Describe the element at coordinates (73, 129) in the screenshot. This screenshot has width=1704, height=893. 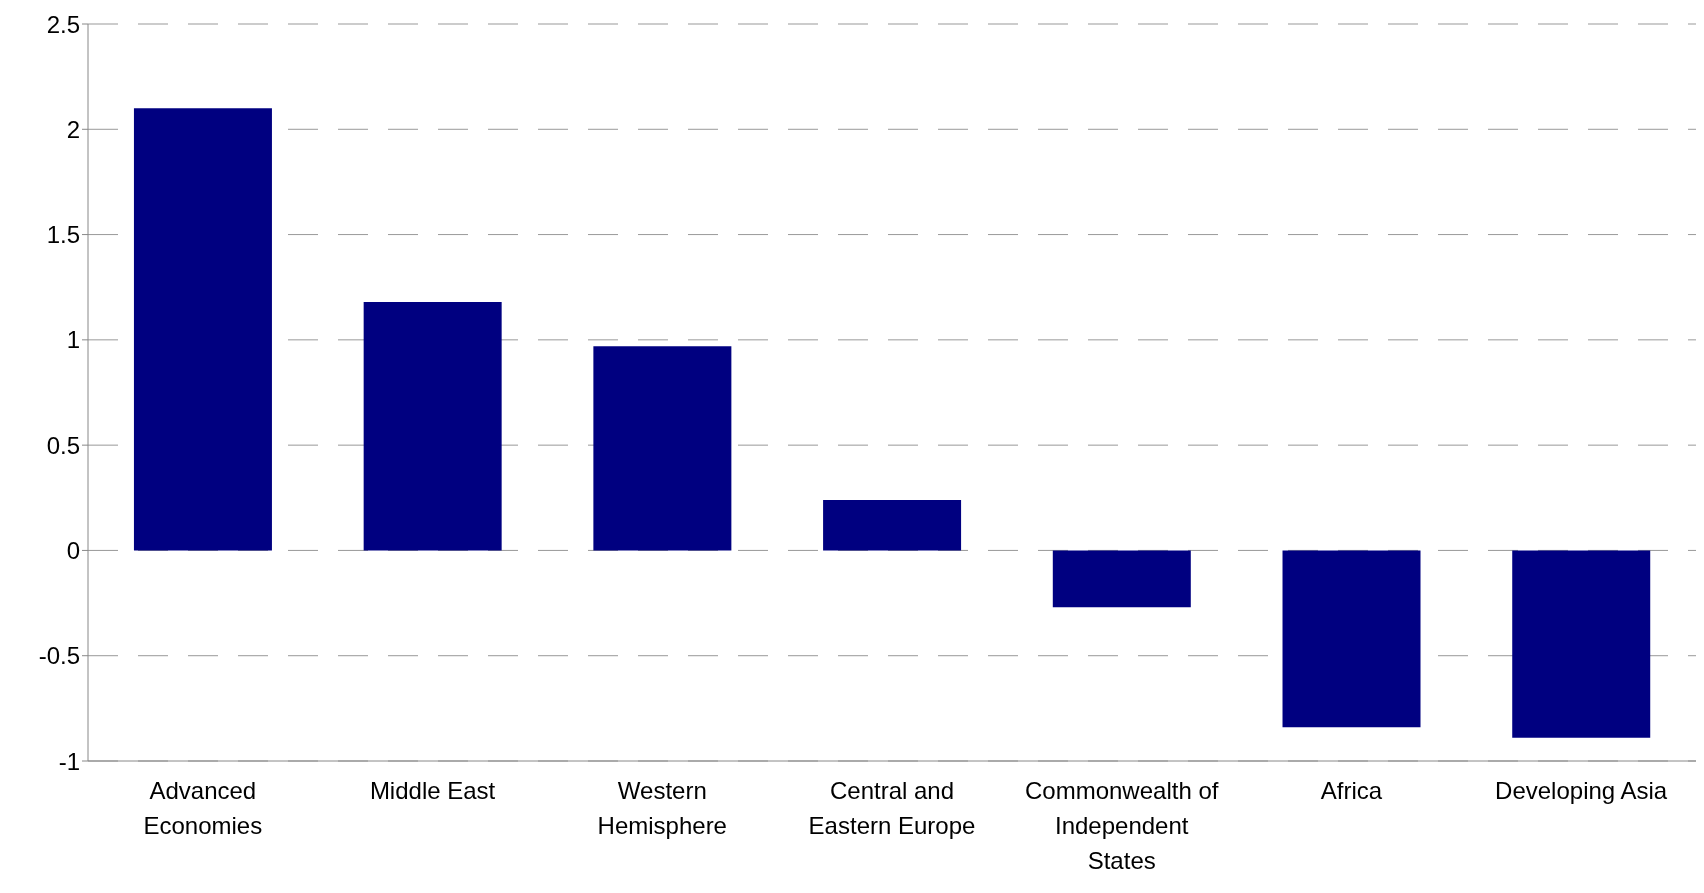
I see `y-tick-label: 2` at that location.